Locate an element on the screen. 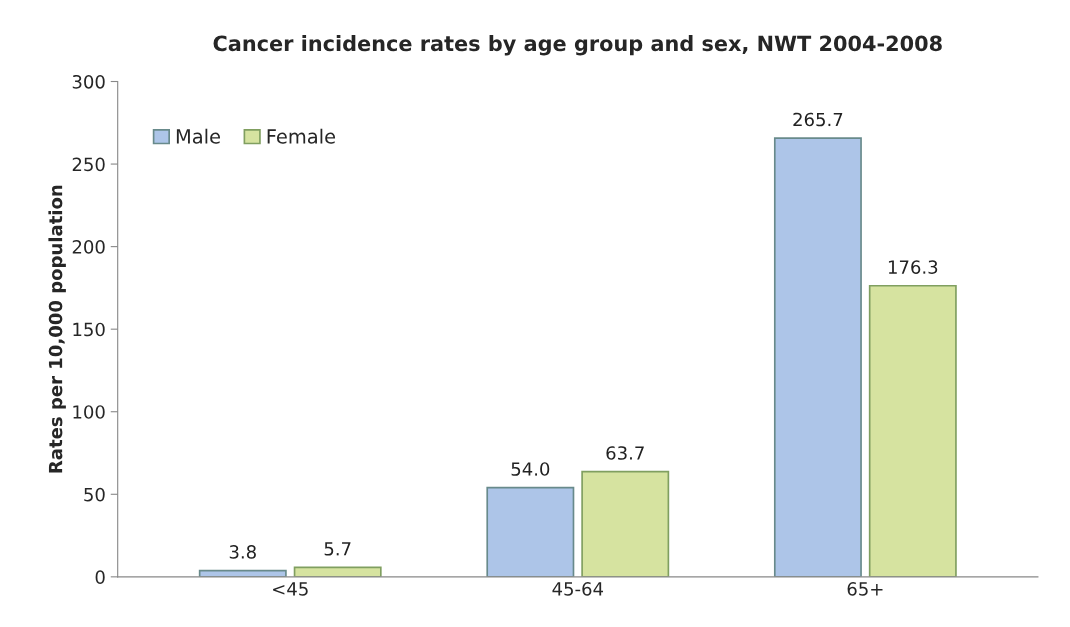 Image resolution: width=1070 pixels, height=627 pixels. x-tick-label: 65+ is located at coordinates (865, 589).